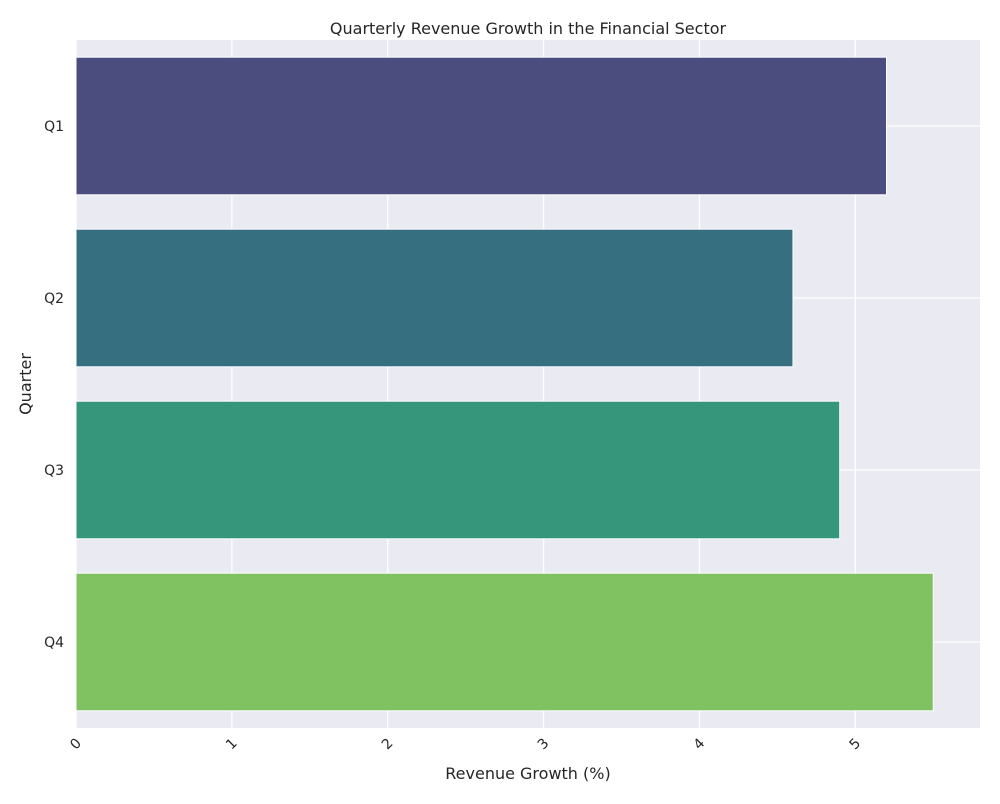  What do you see at coordinates (388, 745) in the screenshot?
I see `x-tick-label: 2` at bounding box center [388, 745].